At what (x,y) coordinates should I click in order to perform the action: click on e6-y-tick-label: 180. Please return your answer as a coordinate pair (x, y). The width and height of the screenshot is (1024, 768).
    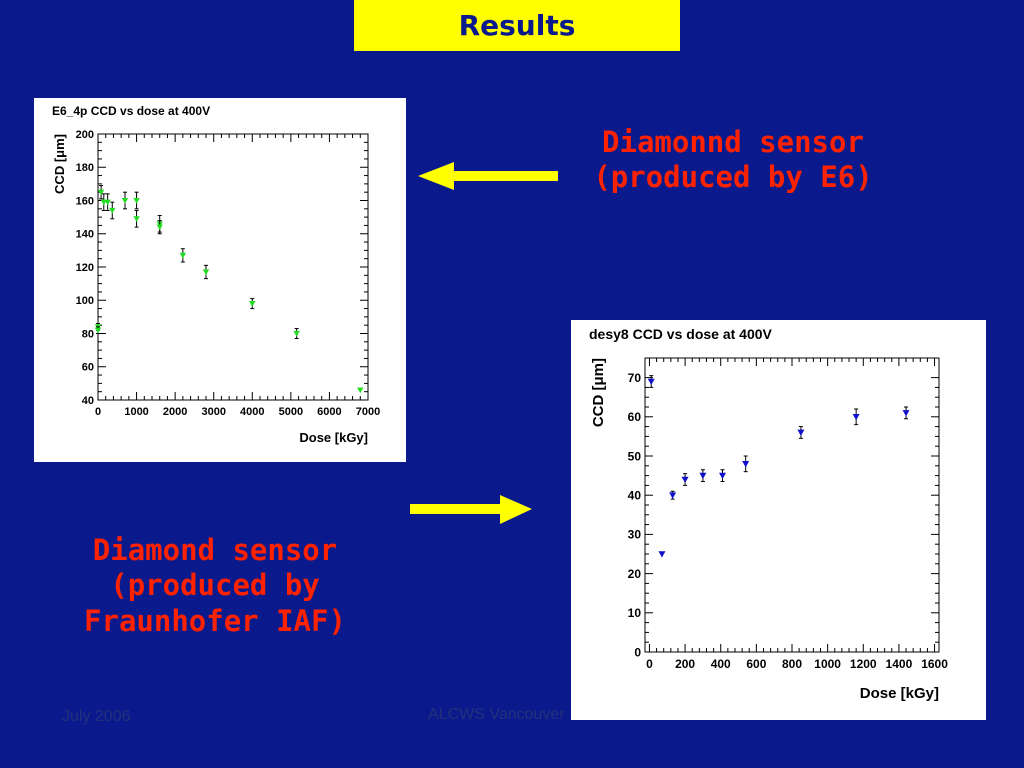
    Looking at the image, I should click on (85, 168).